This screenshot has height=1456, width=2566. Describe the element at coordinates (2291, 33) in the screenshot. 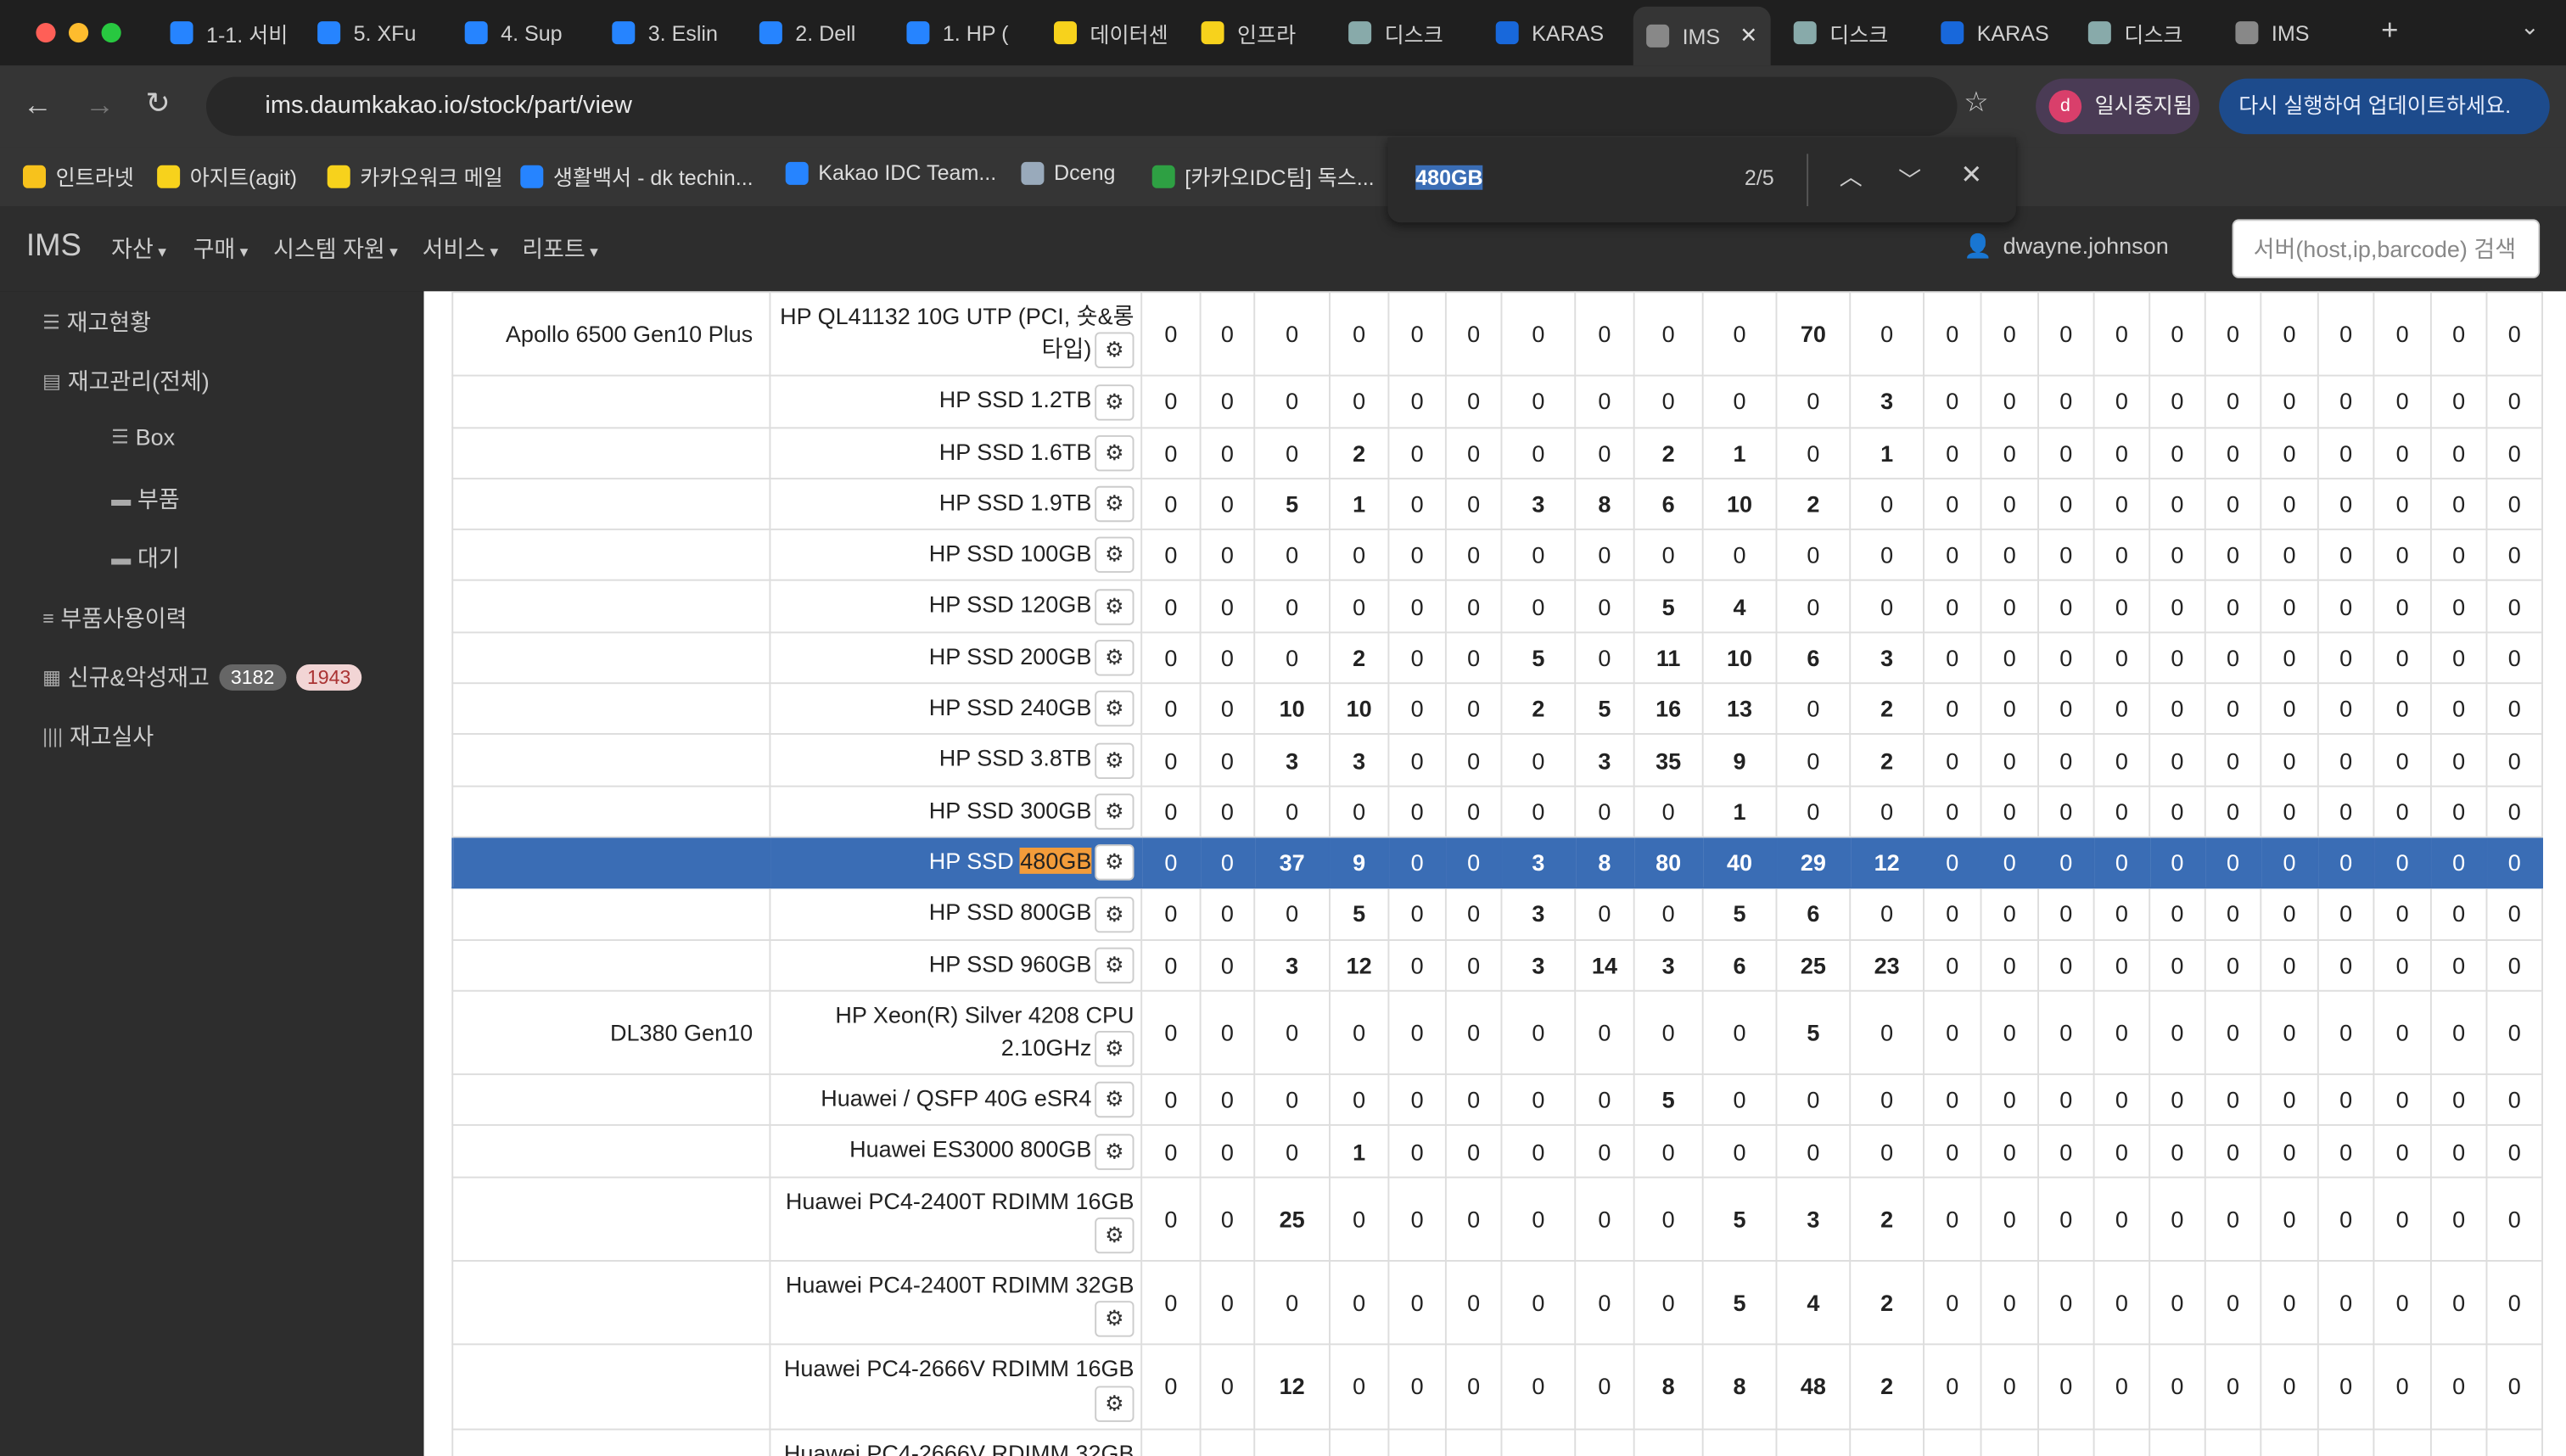

I see `tab: IMS` at that location.